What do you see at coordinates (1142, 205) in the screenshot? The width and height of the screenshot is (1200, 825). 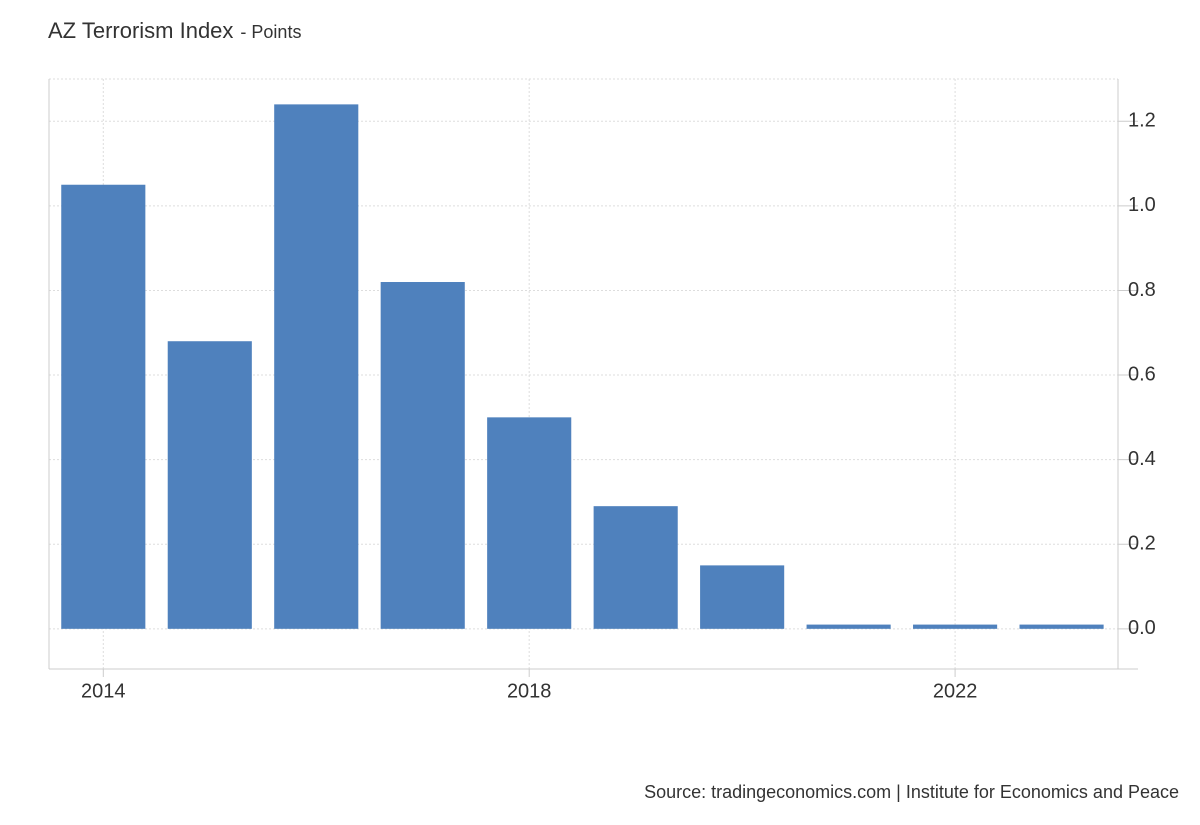 I see `y-tick-label: 1.0` at bounding box center [1142, 205].